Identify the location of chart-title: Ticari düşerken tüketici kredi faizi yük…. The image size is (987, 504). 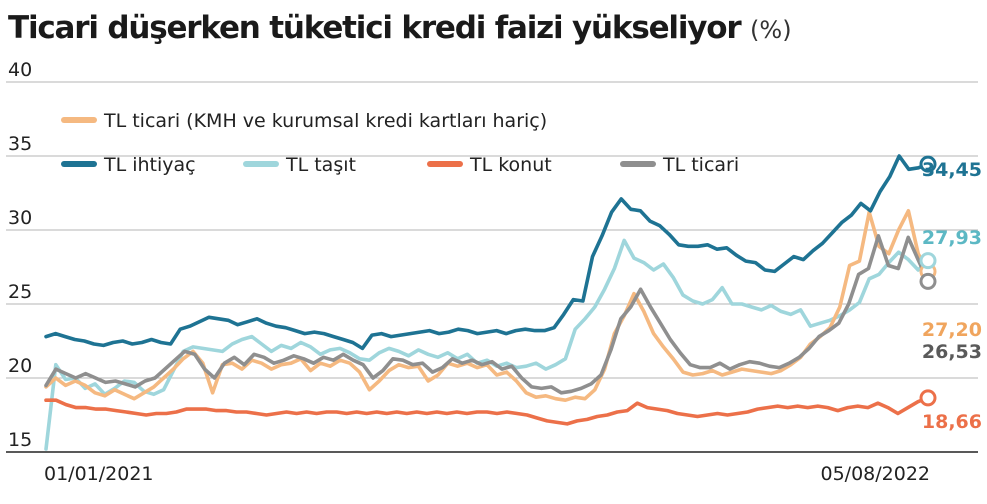
(400, 28).